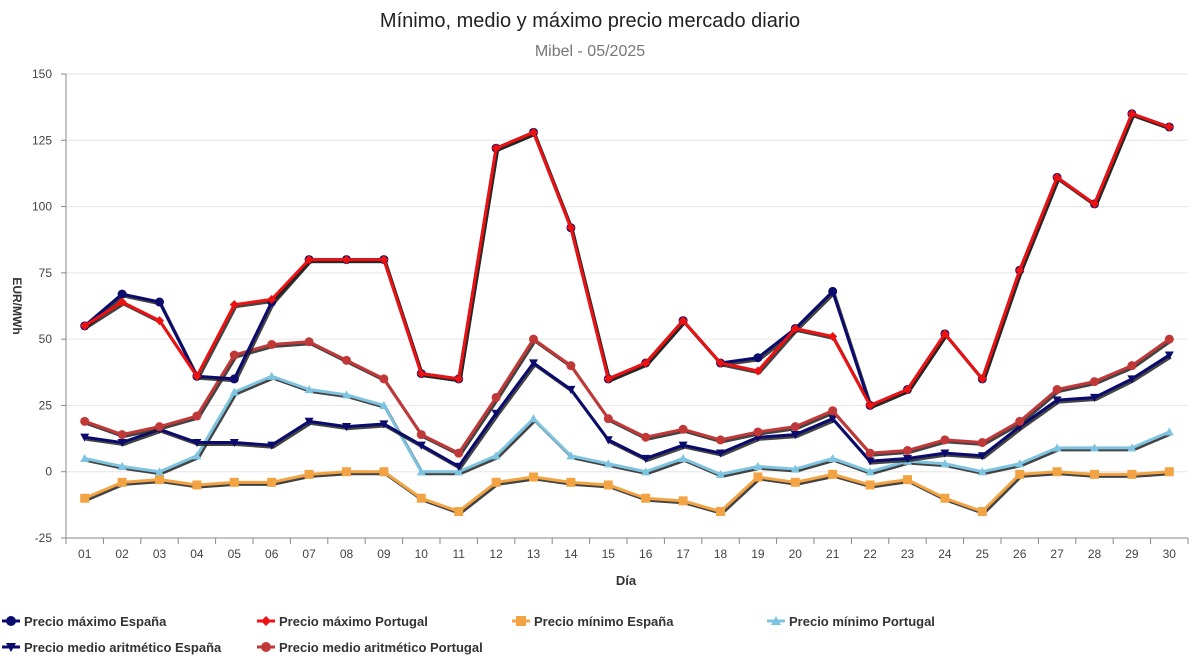  What do you see at coordinates (42, 74) in the screenshot?
I see `y-tick-label: 150` at bounding box center [42, 74].